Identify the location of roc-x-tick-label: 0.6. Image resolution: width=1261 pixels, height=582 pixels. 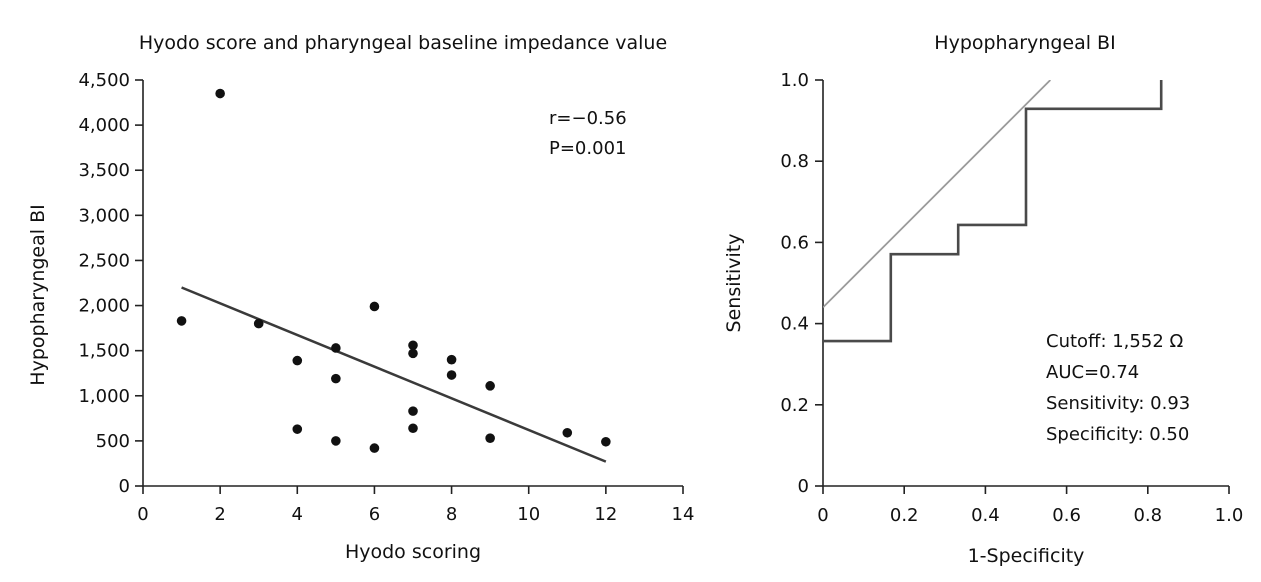
(1066, 515).